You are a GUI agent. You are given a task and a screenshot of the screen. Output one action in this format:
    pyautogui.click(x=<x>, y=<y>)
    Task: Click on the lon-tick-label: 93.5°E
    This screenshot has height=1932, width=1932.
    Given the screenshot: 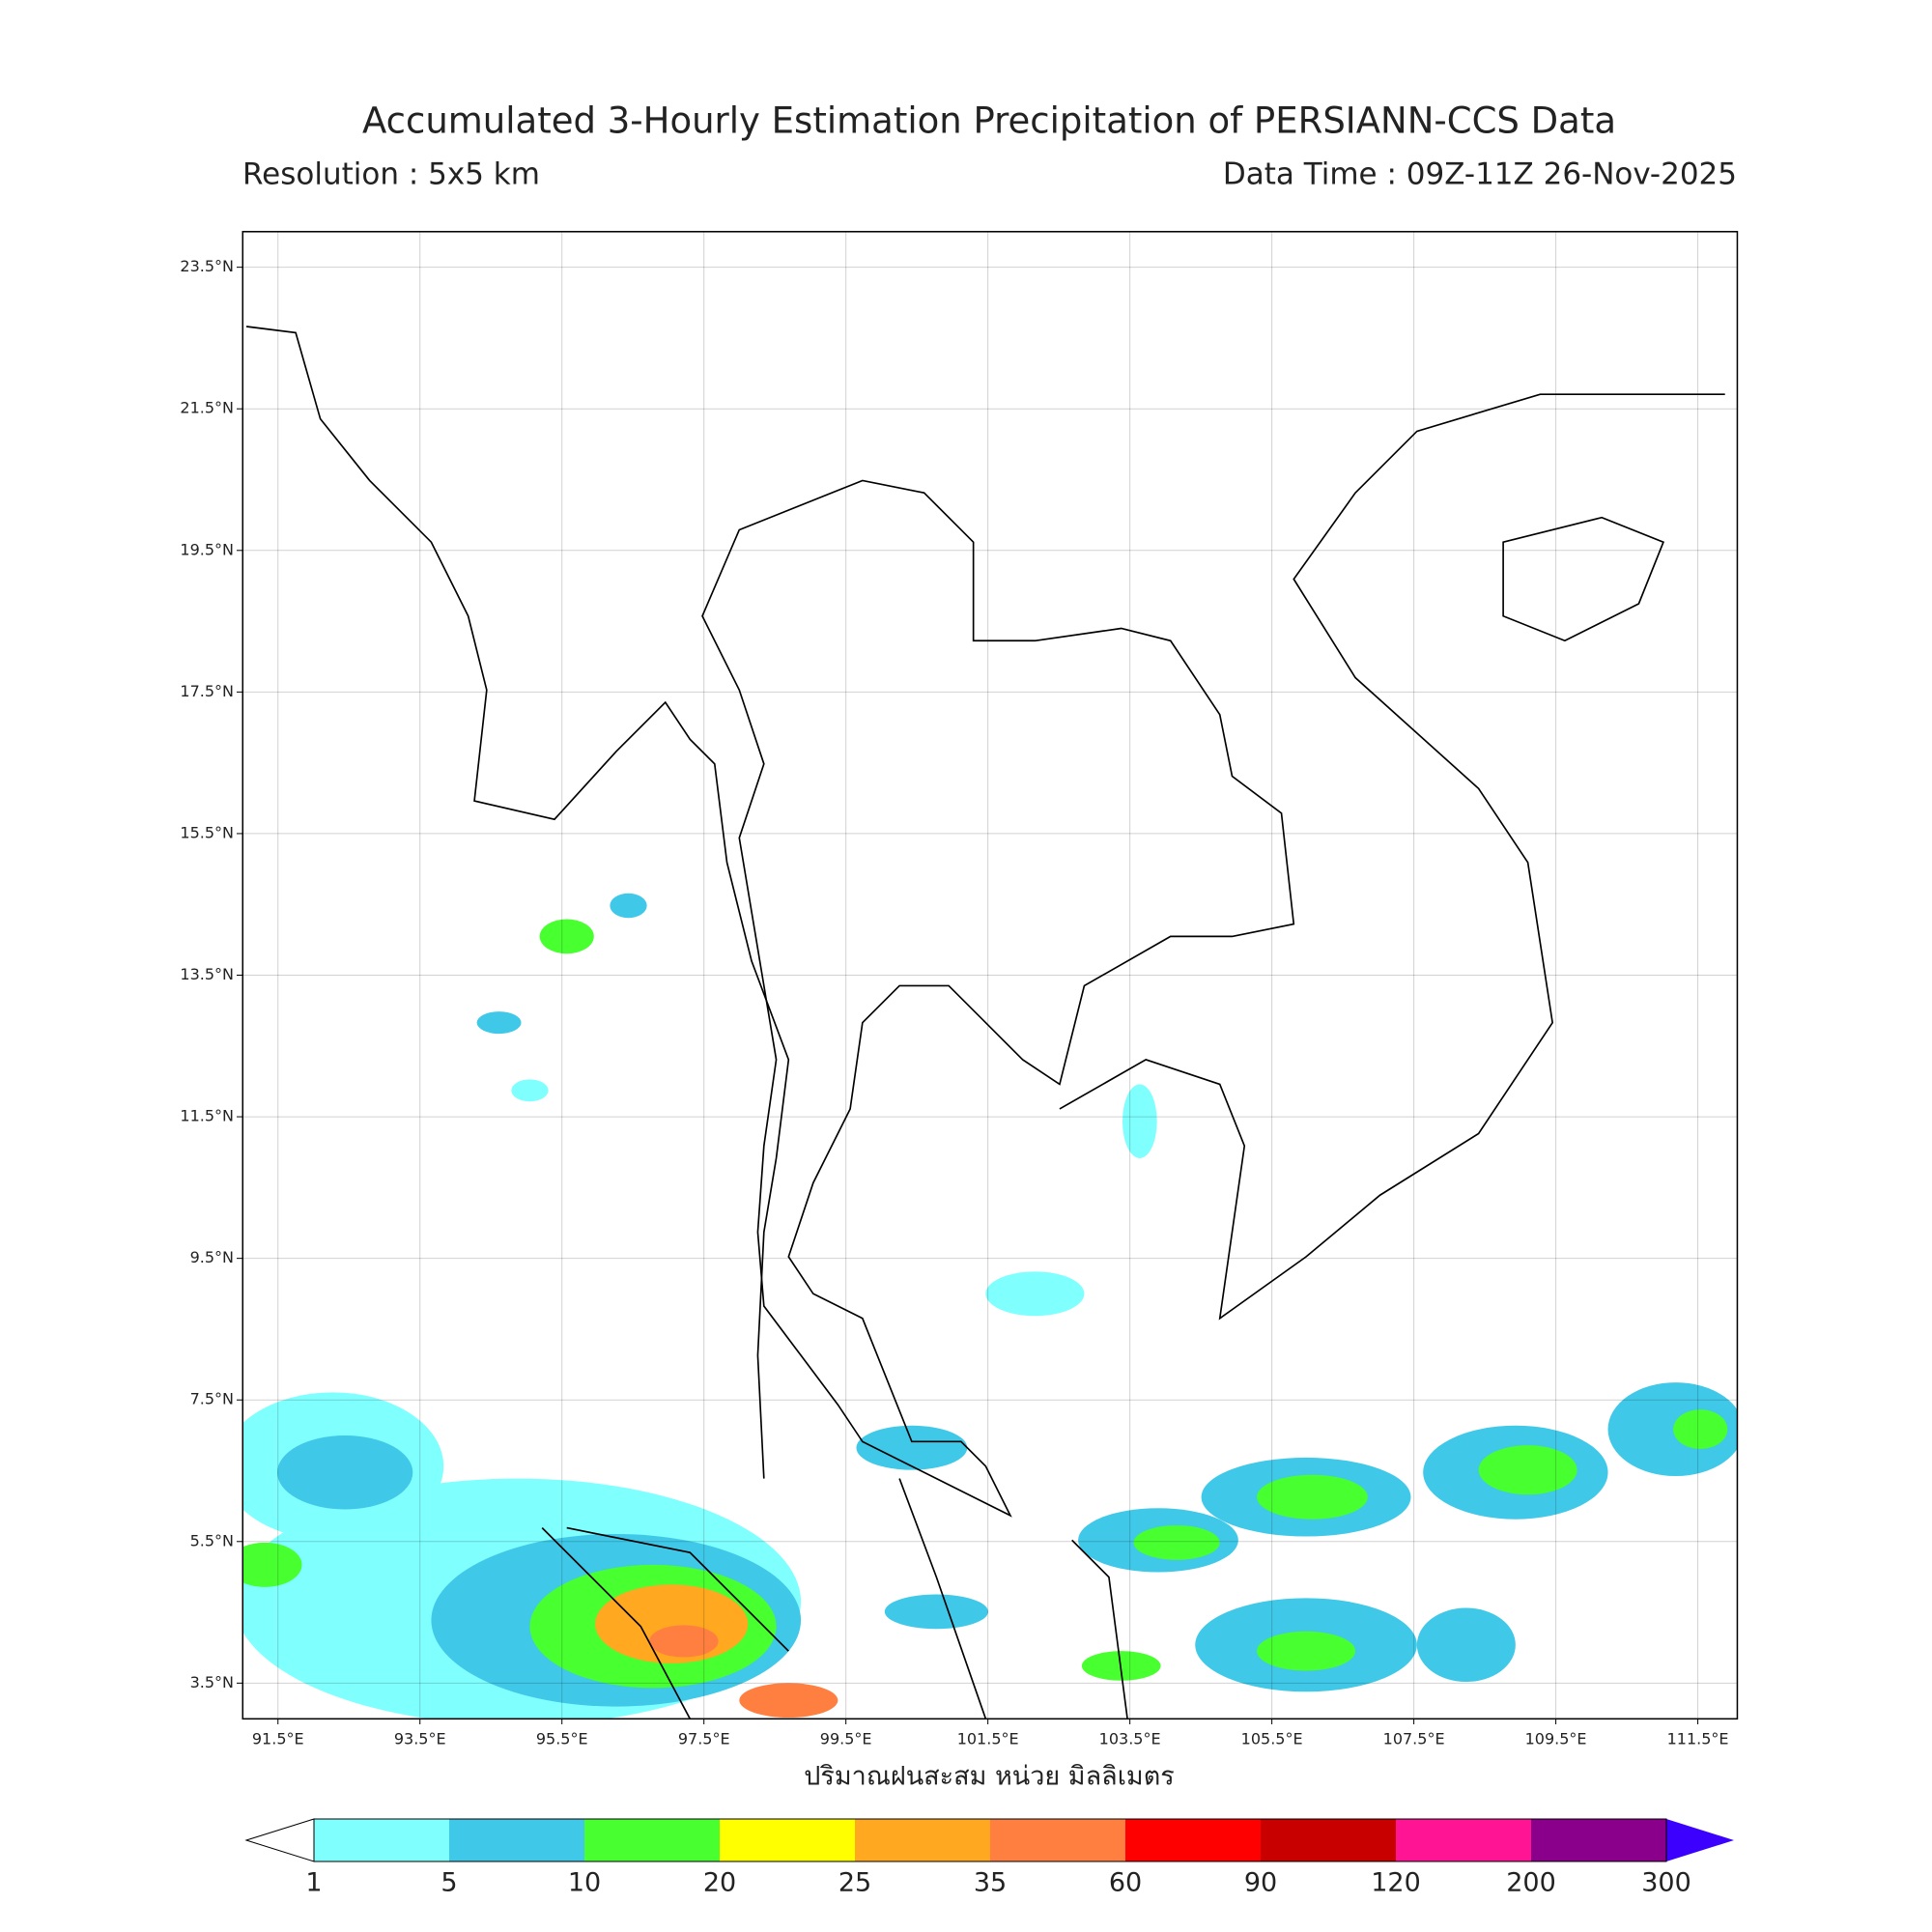 What is the action you would take?
    pyautogui.click(x=420, y=1739)
    